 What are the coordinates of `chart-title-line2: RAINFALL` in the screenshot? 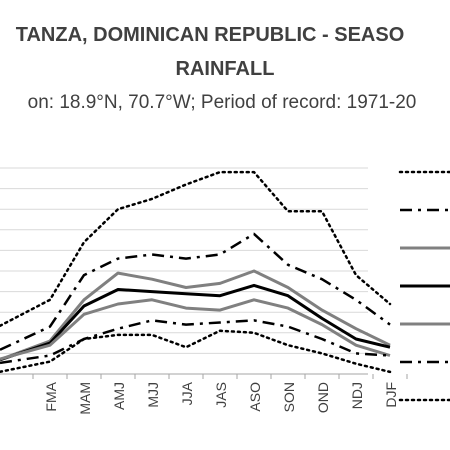 It's located at (225, 69).